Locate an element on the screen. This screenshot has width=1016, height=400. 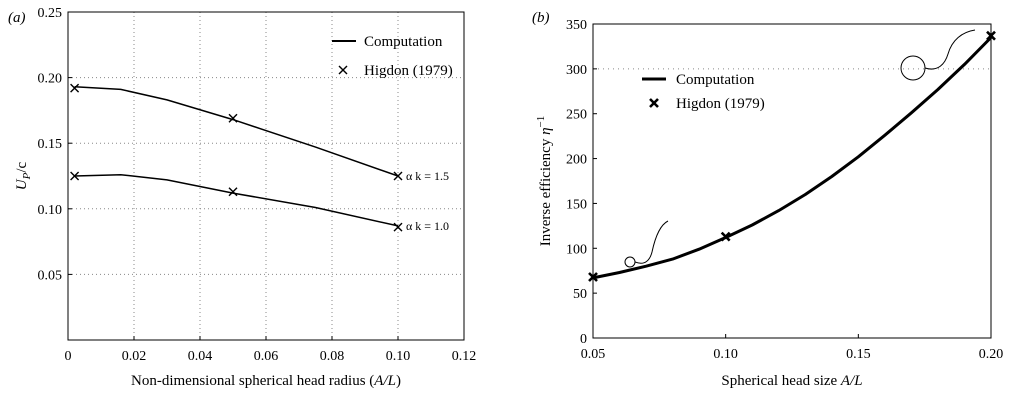
y-tick-label: 250 is located at coordinates (576, 115).